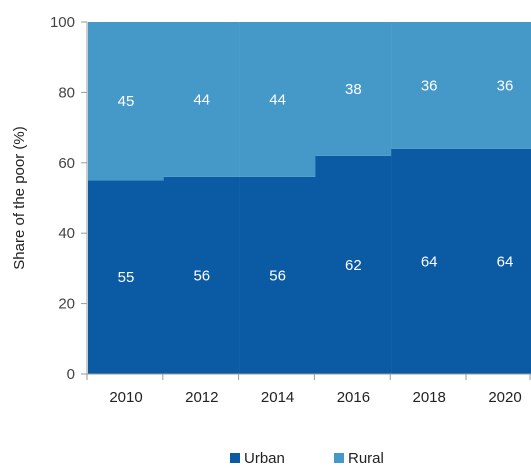  I want to click on legend-item-rural: Rural, so click(359, 458).